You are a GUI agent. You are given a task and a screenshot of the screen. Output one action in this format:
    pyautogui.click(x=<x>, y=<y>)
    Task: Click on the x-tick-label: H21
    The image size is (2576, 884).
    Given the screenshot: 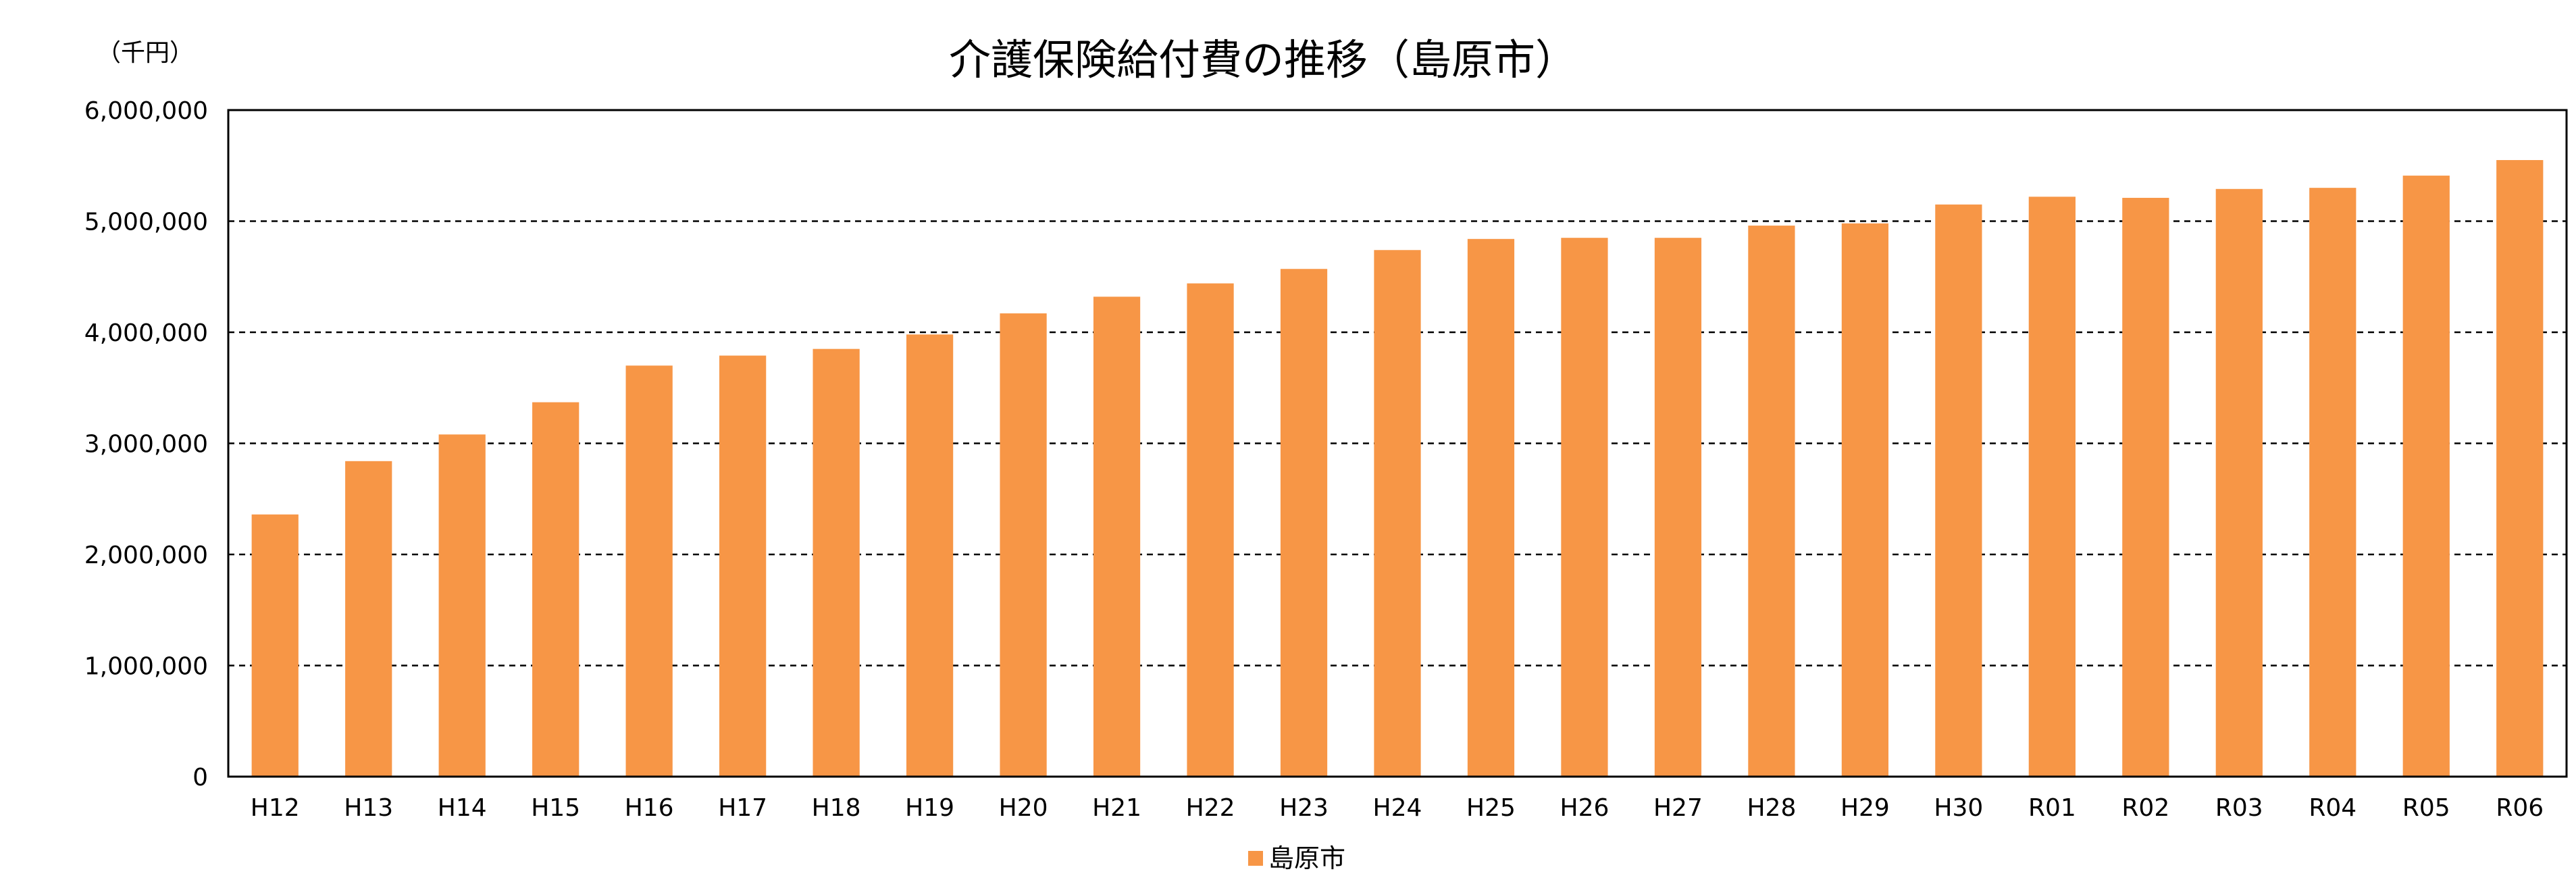 What is the action you would take?
    pyautogui.click(x=1116, y=808)
    